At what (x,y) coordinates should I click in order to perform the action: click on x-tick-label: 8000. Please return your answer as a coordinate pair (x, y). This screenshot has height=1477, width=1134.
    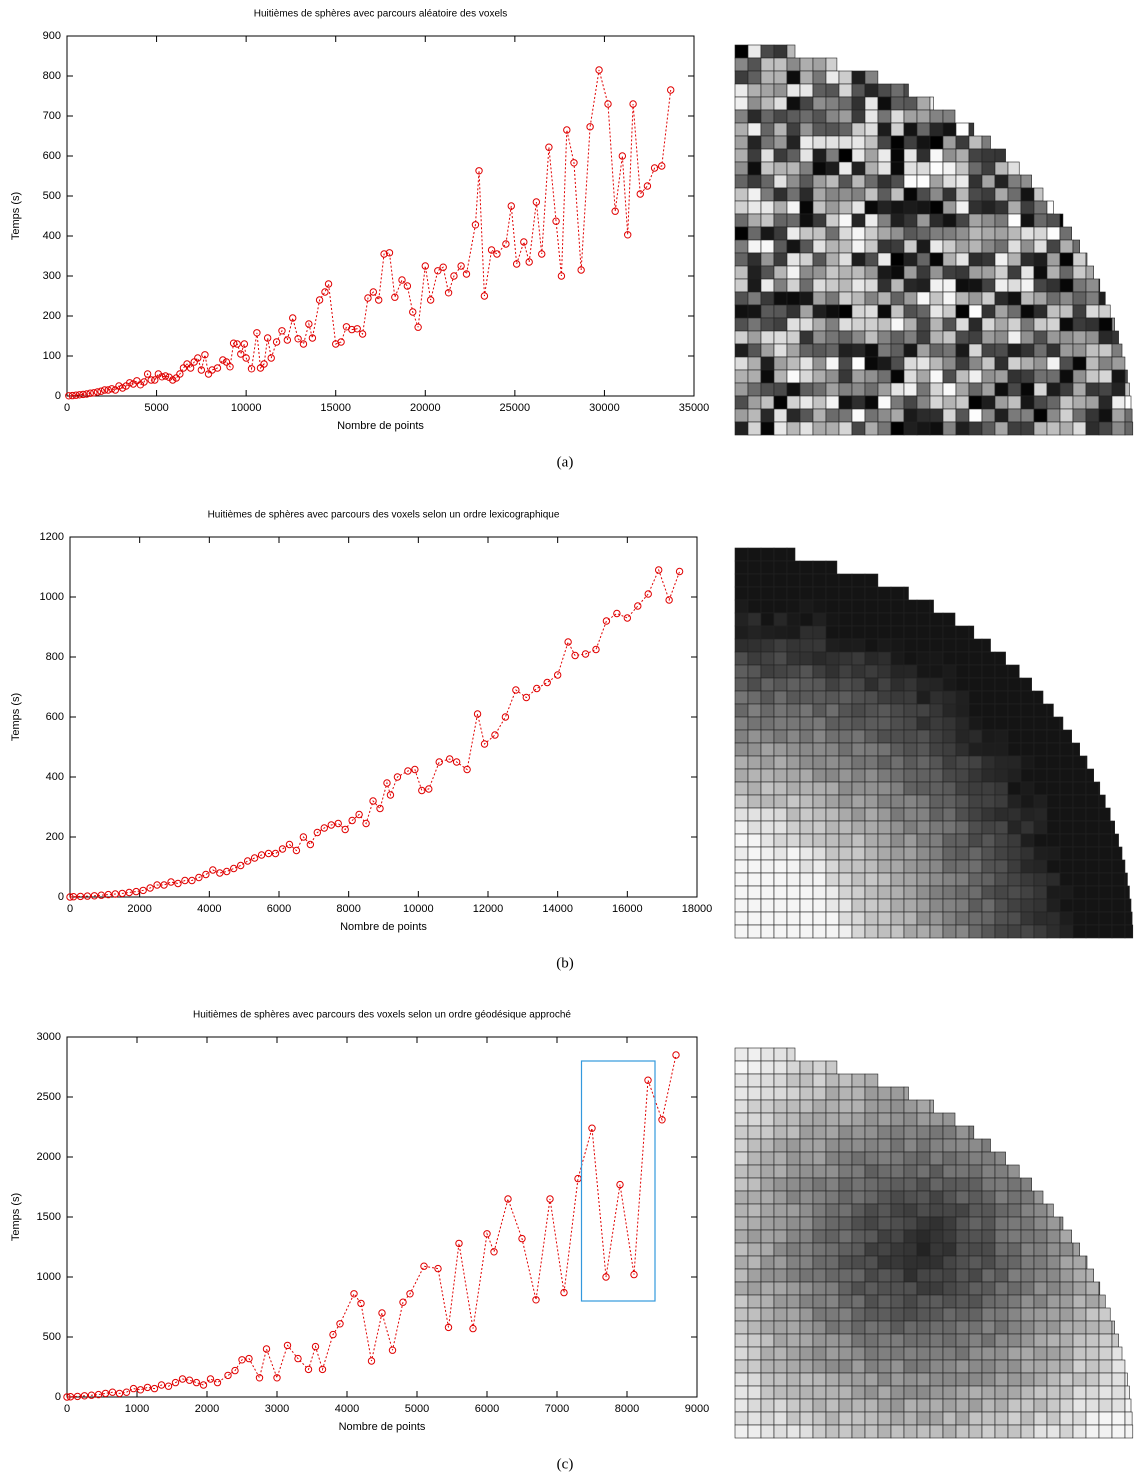
    Looking at the image, I should click on (348, 909).